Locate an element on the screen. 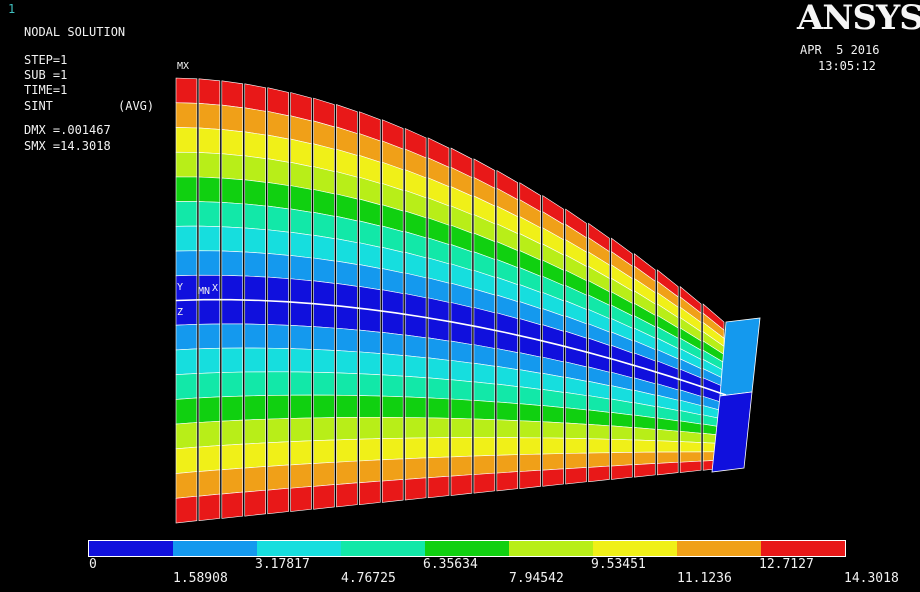 The height and width of the screenshot is (592, 920). legend-tick-label: 0 is located at coordinates (93, 564).